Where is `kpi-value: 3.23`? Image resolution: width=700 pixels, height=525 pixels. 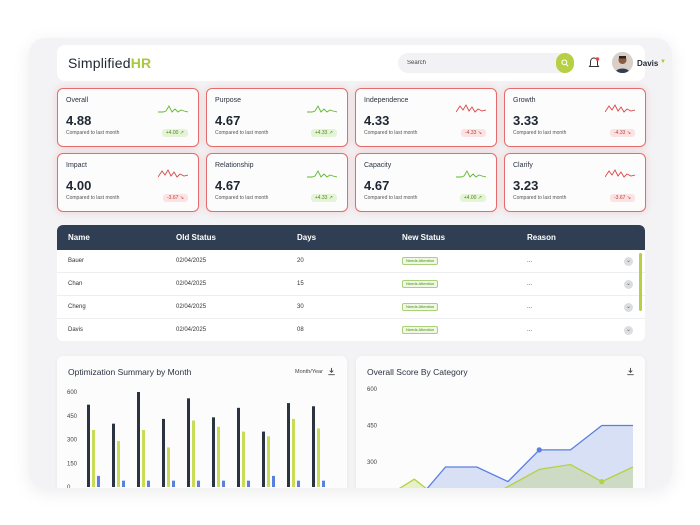 kpi-value: 3.23 is located at coordinates (526, 185).